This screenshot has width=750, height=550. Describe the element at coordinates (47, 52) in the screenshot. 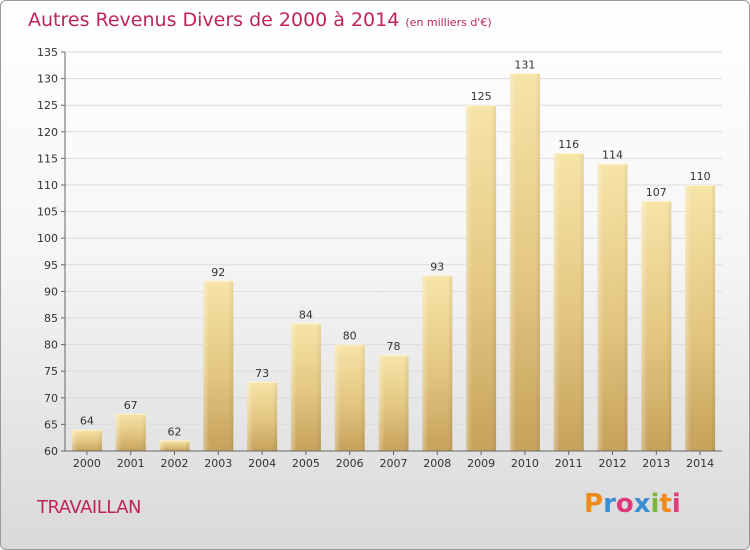

I see `y-tick-label: 135` at that location.